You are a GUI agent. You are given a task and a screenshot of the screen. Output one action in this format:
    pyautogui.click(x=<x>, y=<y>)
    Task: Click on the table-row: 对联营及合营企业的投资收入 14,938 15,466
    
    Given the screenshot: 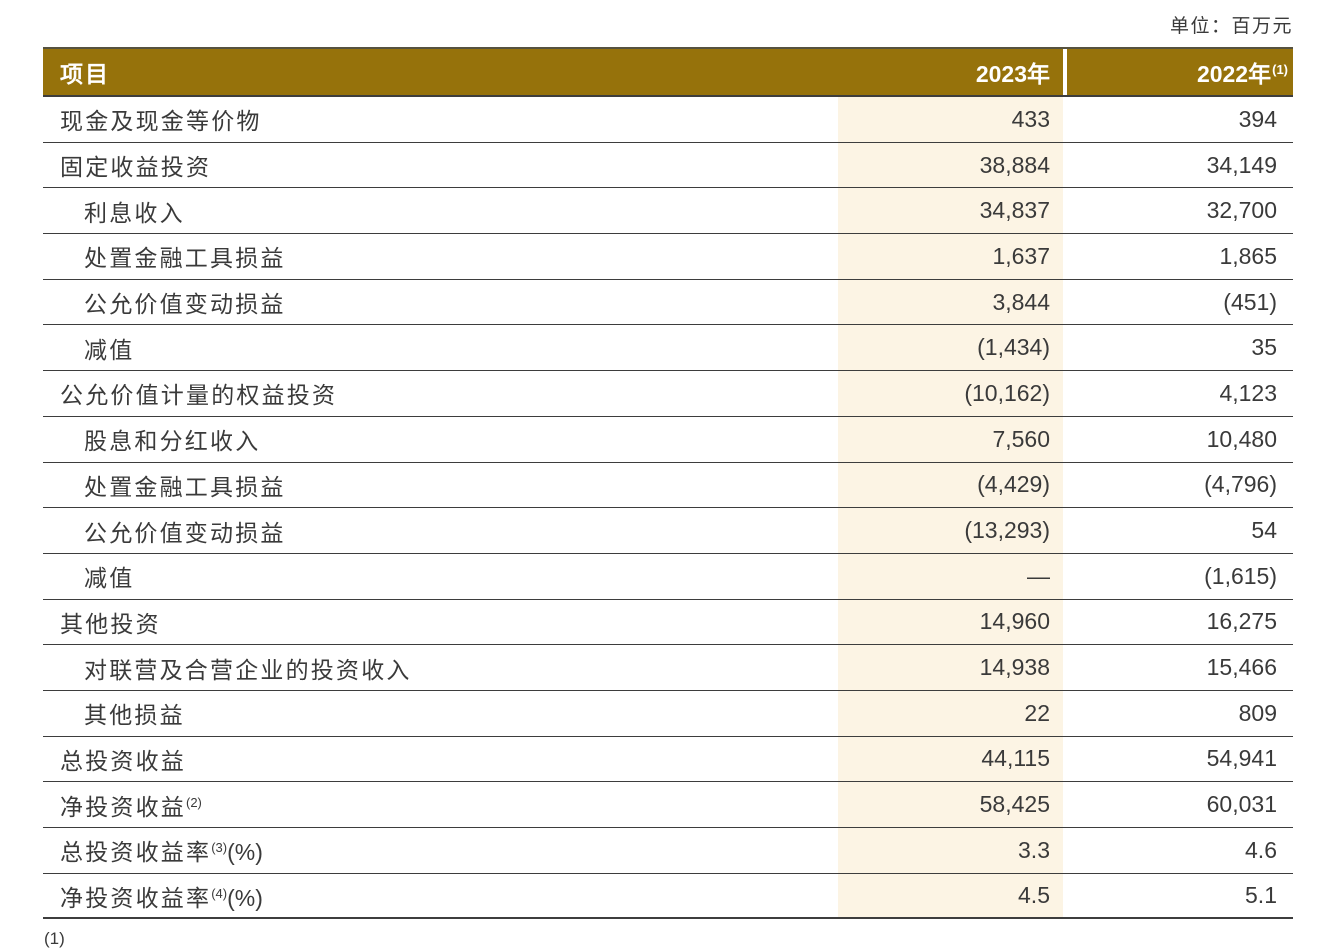 What is the action you would take?
    pyautogui.click(x=668, y=668)
    